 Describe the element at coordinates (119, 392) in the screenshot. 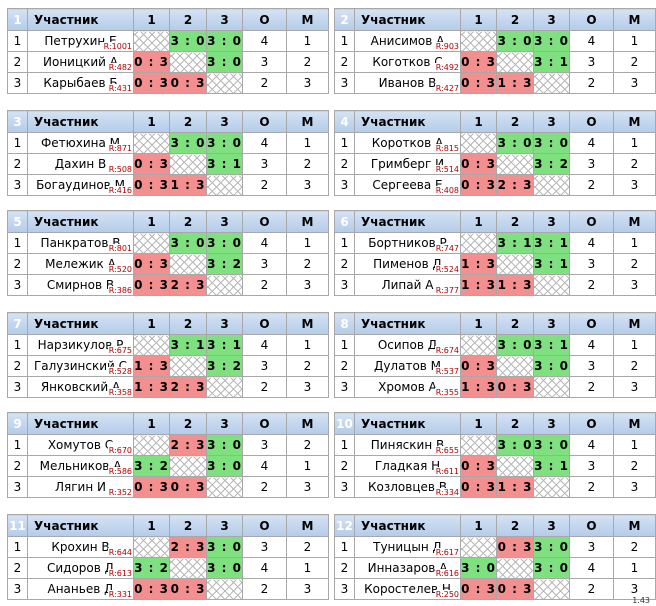

I see `player-rating: R:358` at that location.